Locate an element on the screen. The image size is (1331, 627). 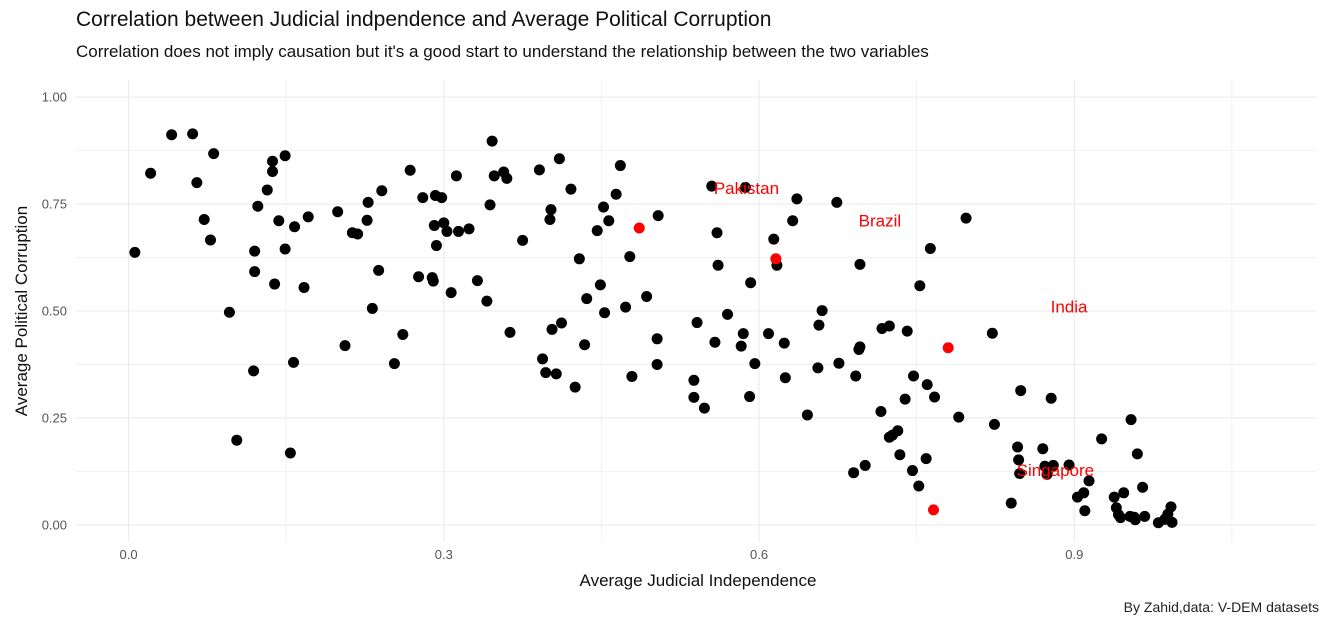
country-labels: Pakistan Brazil India Singapore is located at coordinates (904, 329).